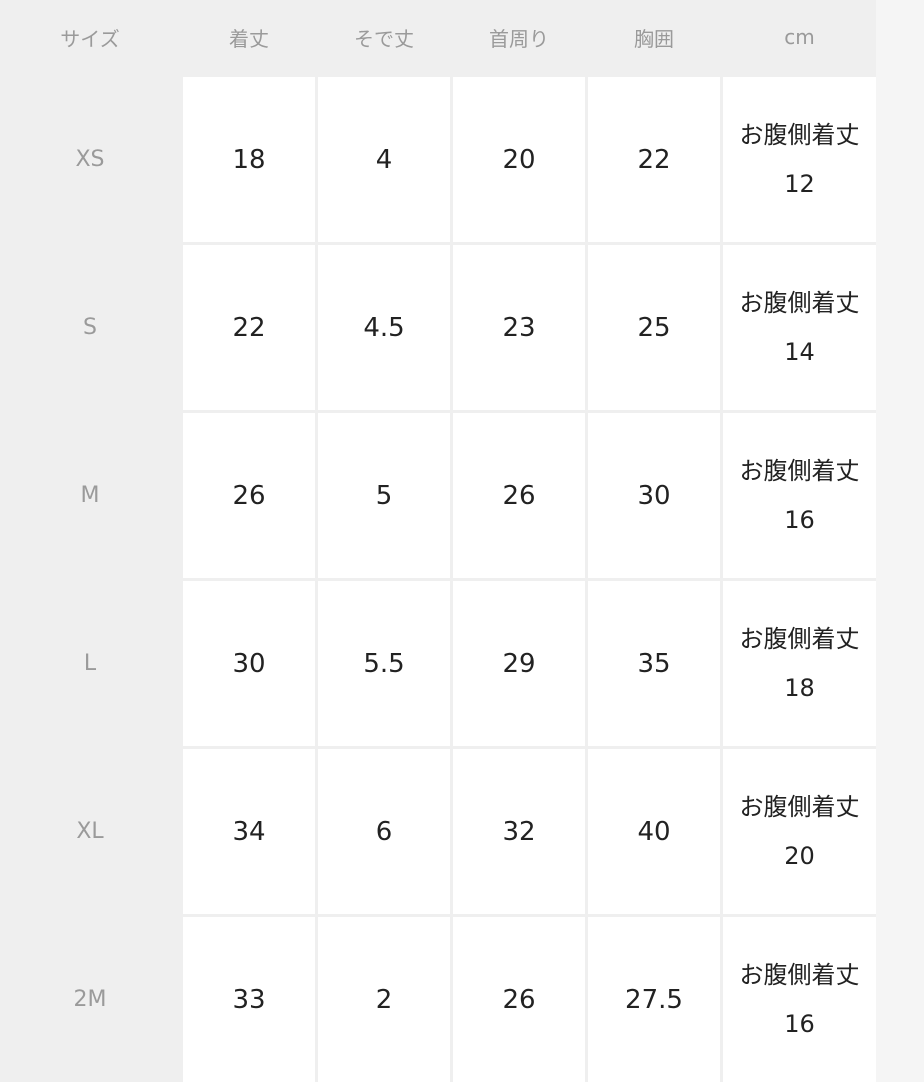 Image resolution: width=924 pixels, height=1082 pixels. Describe the element at coordinates (90, 663) in the screenshot. I see `size-label: L` at that location.